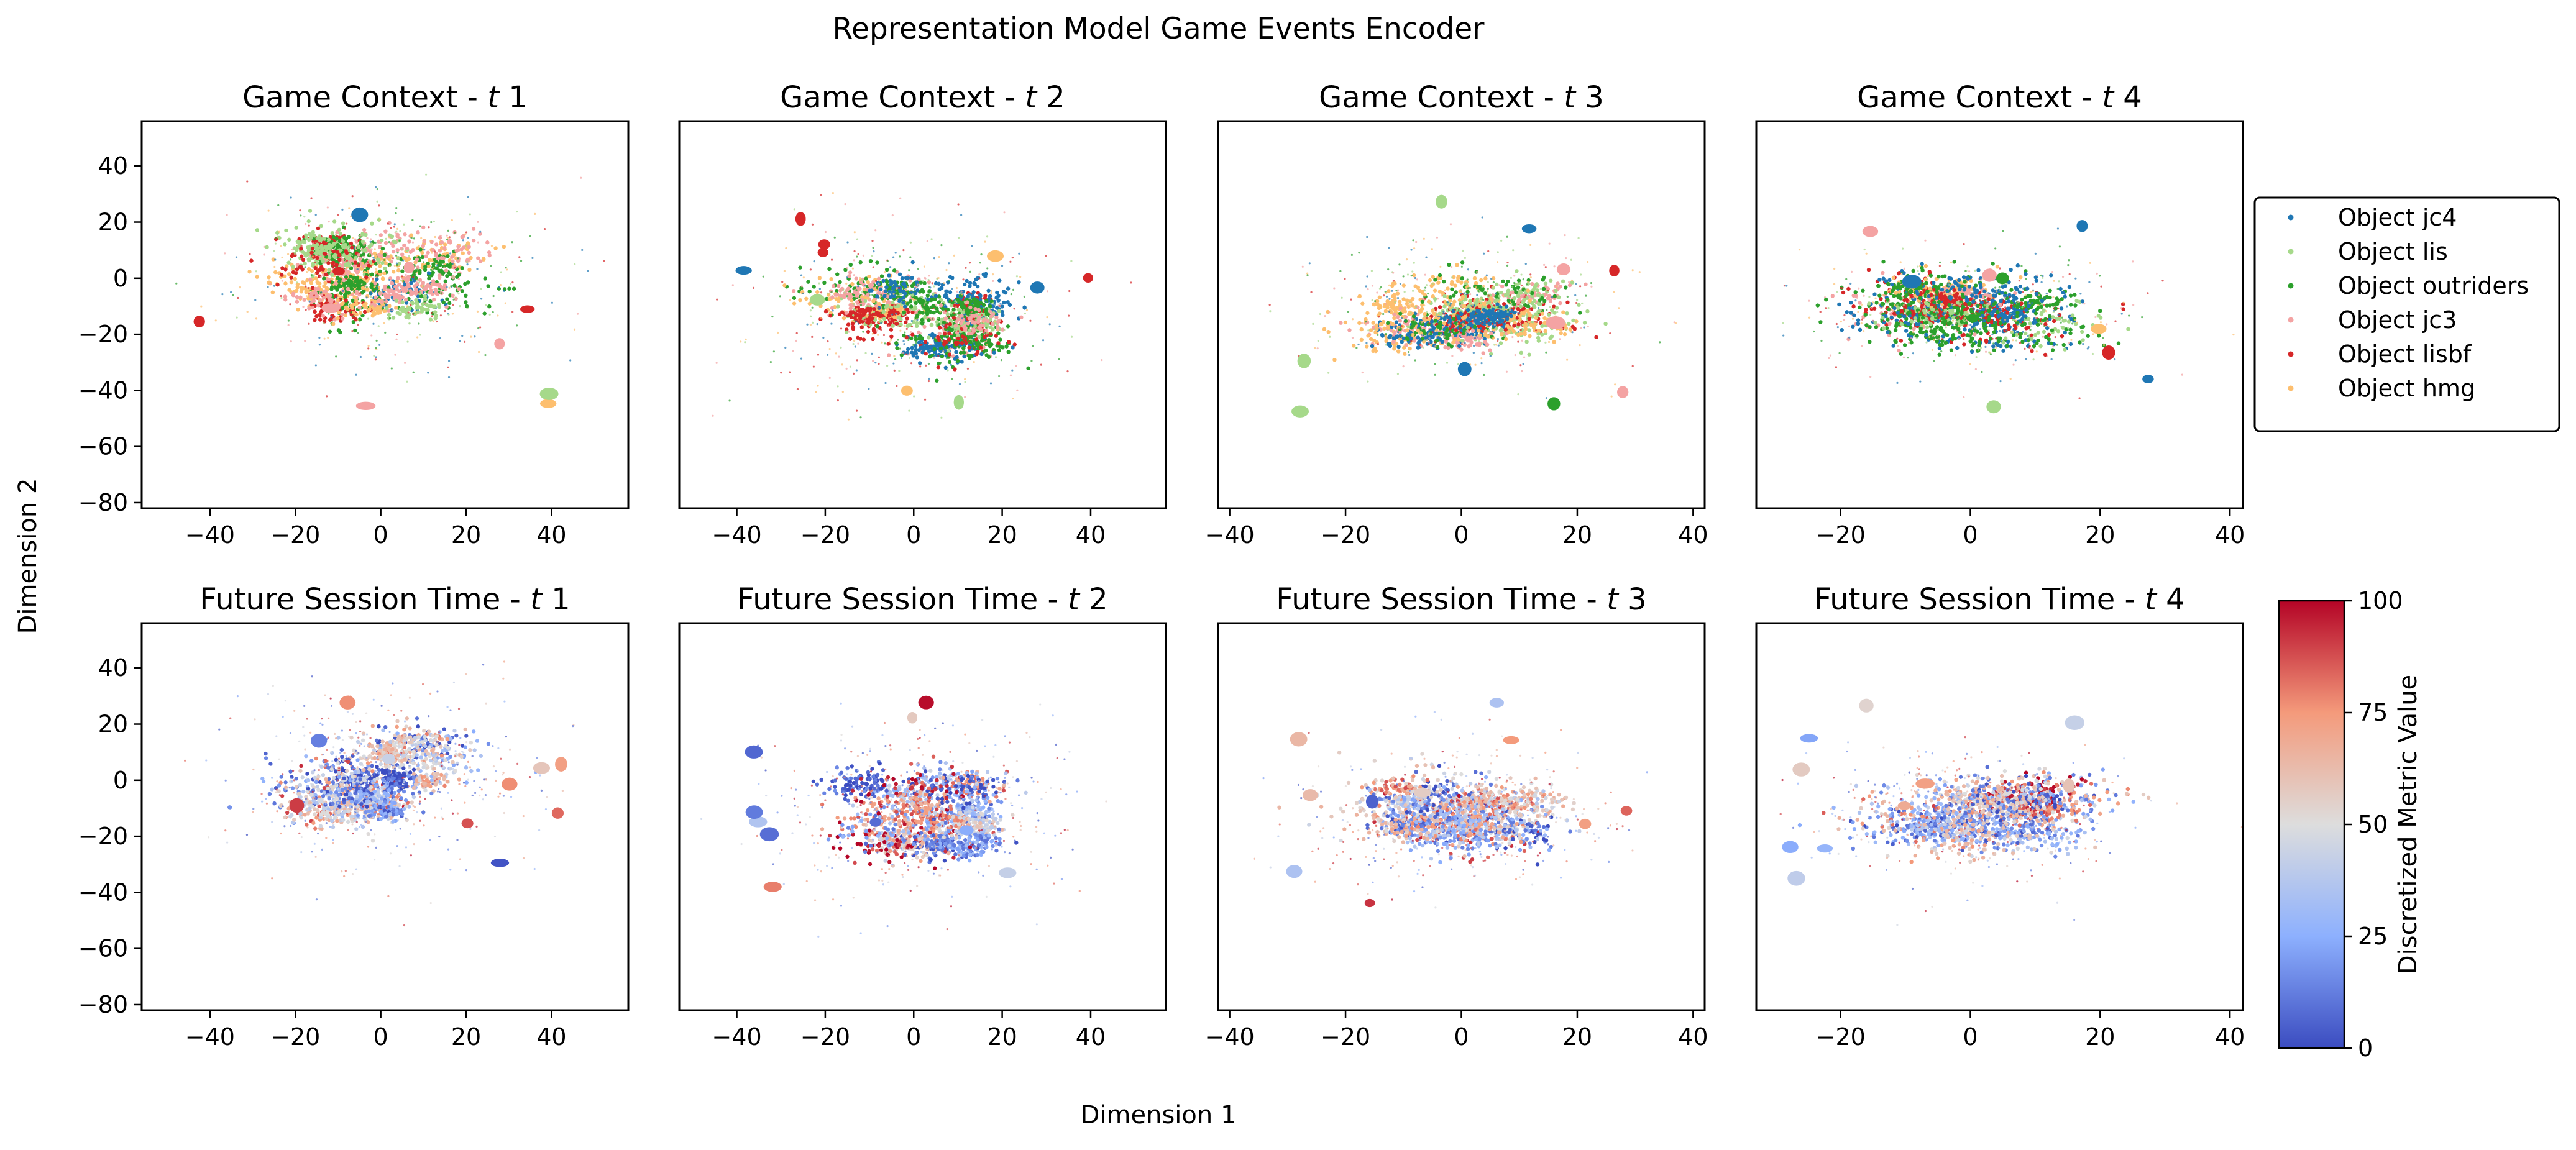 The width and height of the screenshot is (2576, 1150). I want to click on x-tick-label: 0, so click(381, 535).